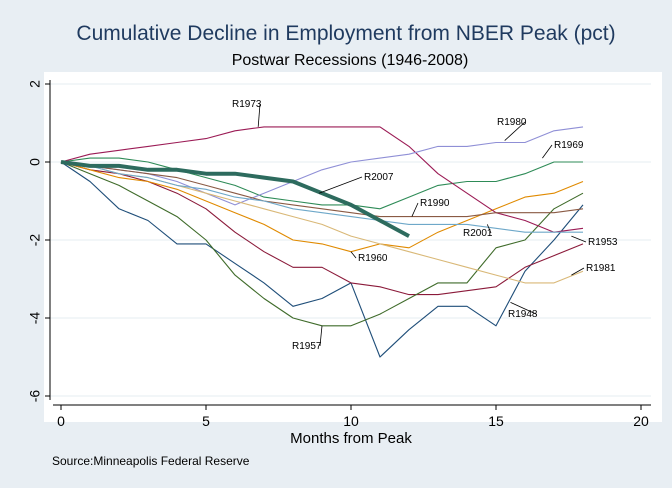 This screenshot has height=488, width=672. What do you see at coordinates (569, 145) in the screenshot?
I see `series-label-r1969: R1969` at bounding box center [569, 145].